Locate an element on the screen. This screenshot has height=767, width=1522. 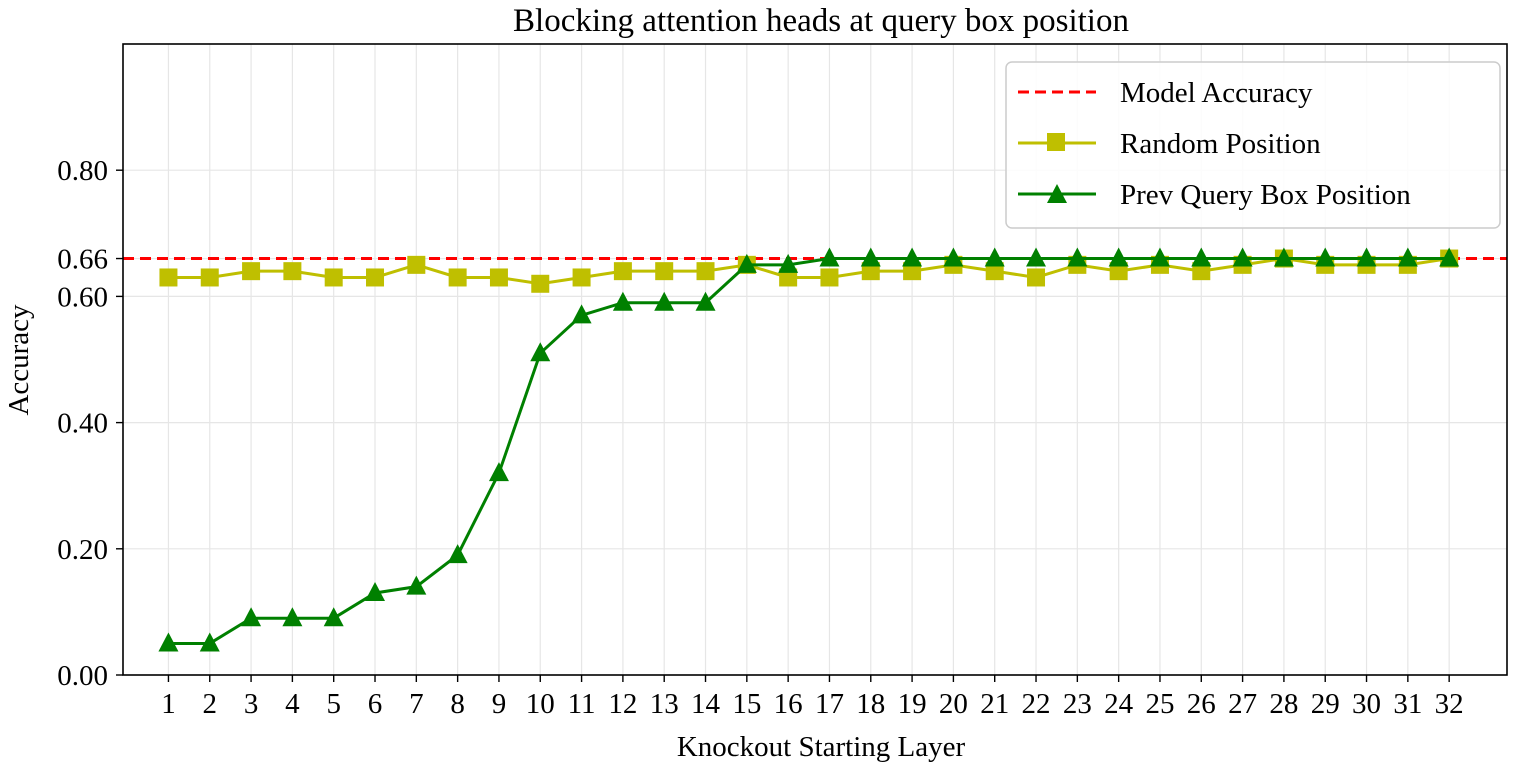
x-tick-label: 20 is located at coordinates (953, 704).